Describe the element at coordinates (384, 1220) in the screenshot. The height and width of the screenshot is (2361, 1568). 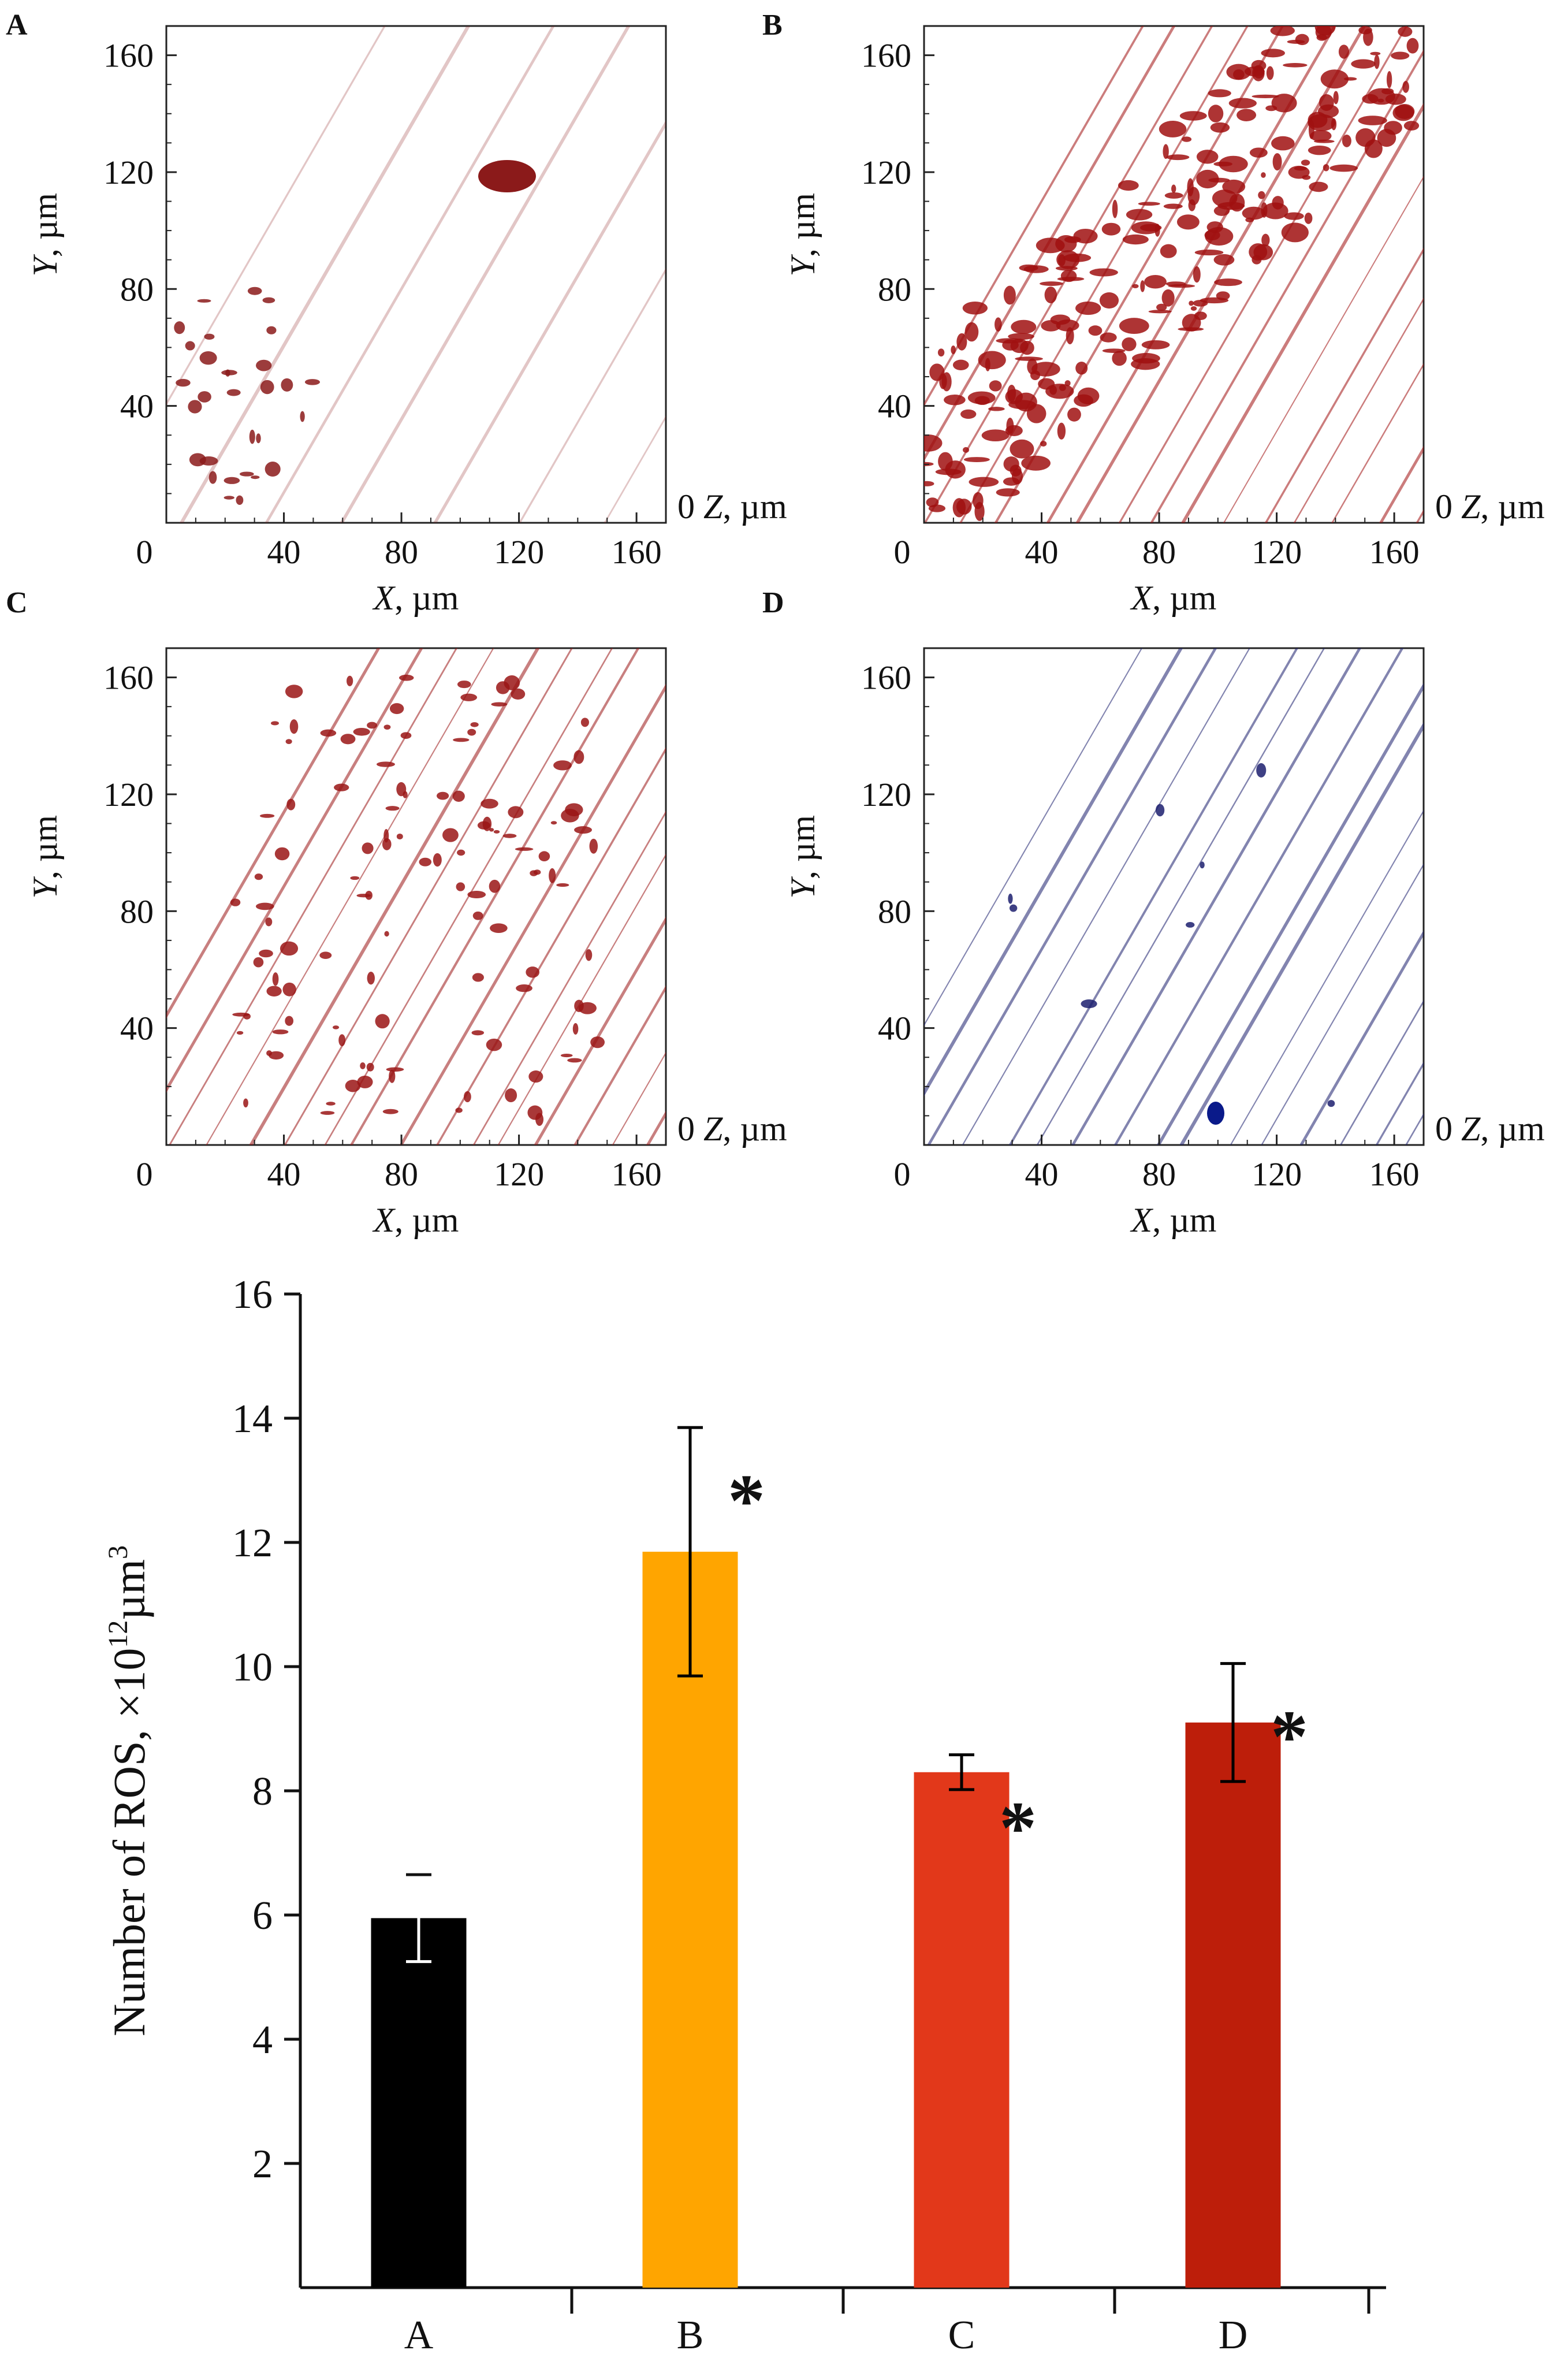
I see `x-axis-var: X` at that location.